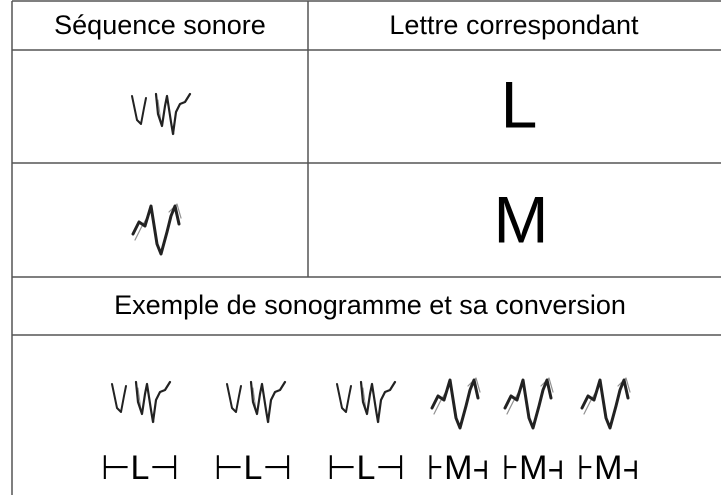  Describe the element at coordinates (160, 25) in the screenshot. I see `column-header: Séquence sonore` at that location.